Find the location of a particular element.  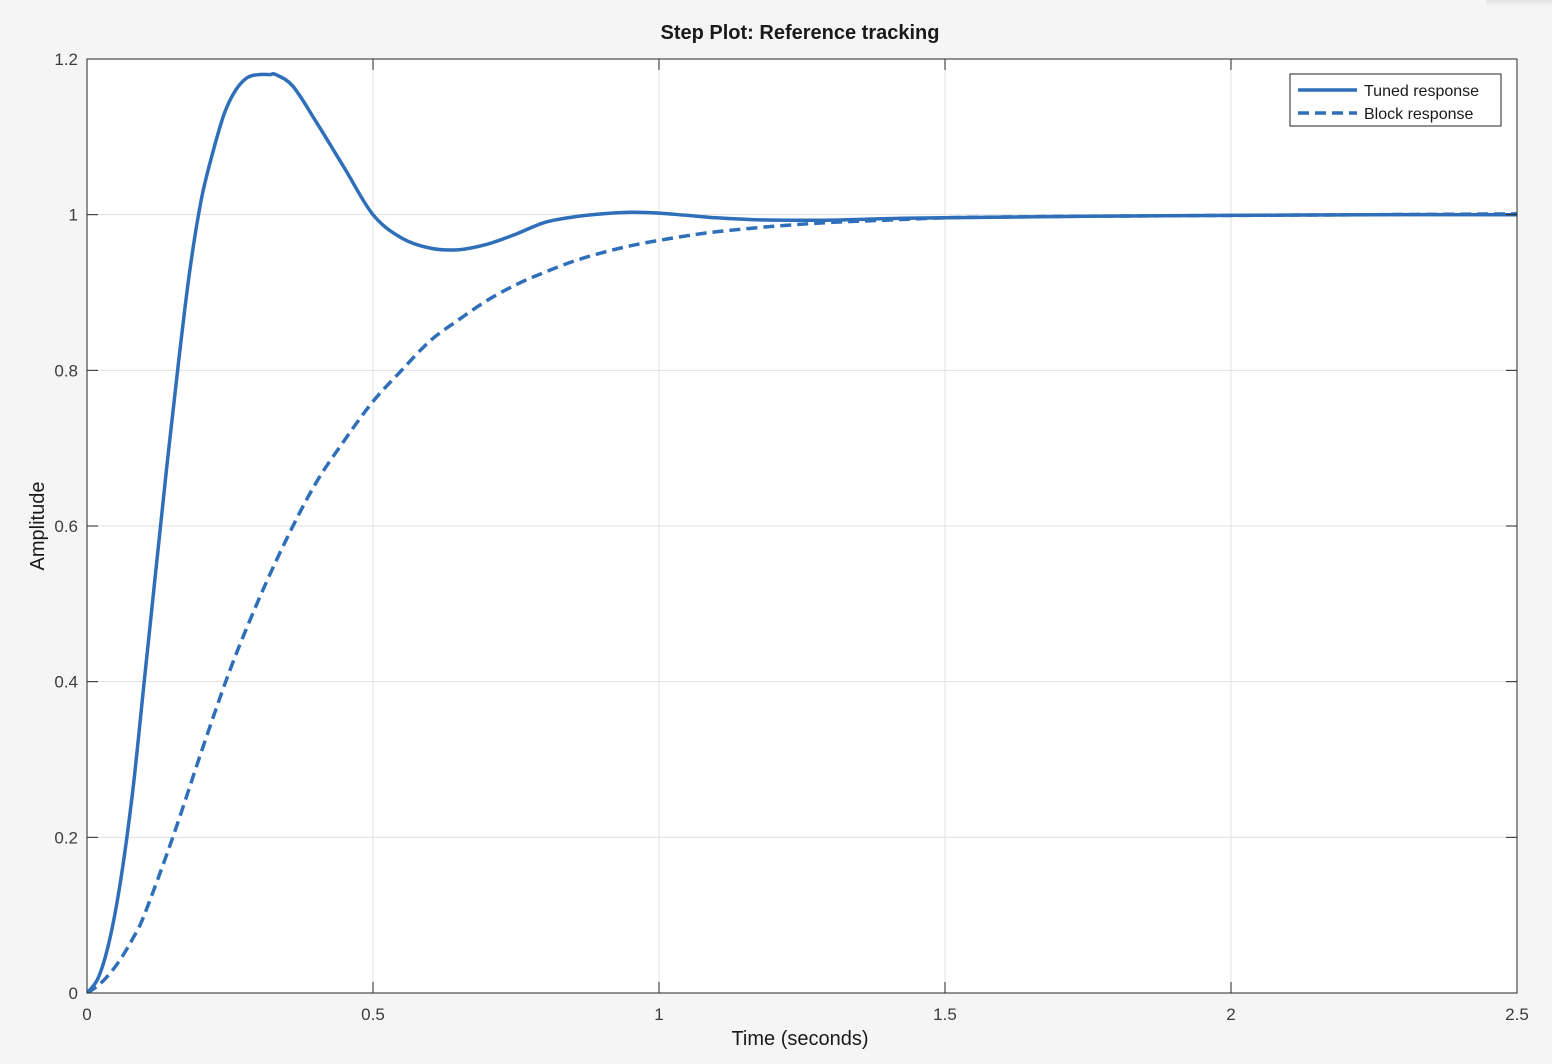

x-tick-label: 1 is located at coordinates (658, 1014).